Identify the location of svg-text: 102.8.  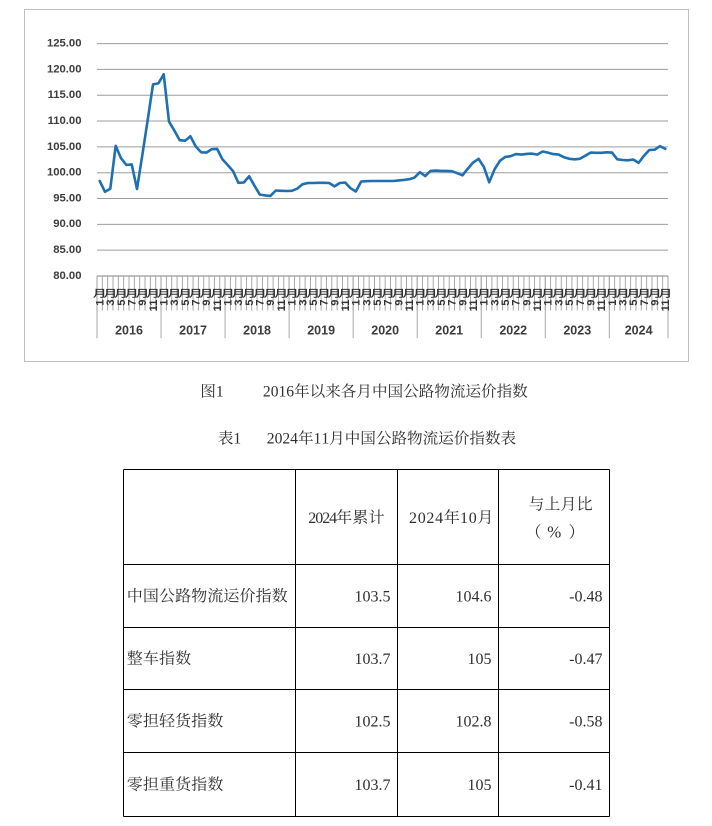
(474, 721).